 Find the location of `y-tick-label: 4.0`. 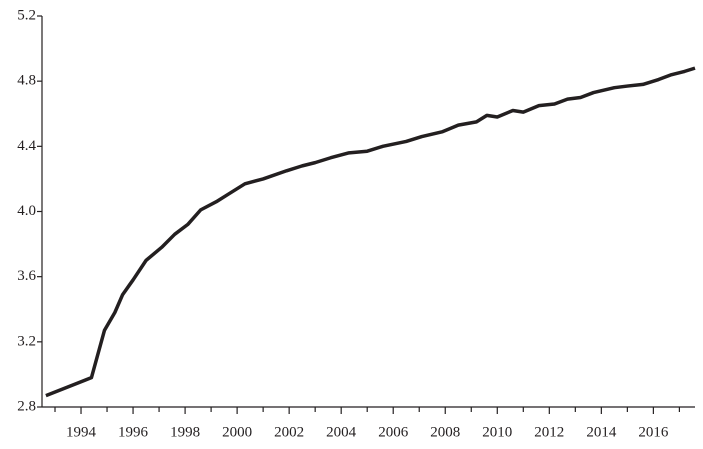

y-tick-label: 4.0 is located at coordinates (26, 211).